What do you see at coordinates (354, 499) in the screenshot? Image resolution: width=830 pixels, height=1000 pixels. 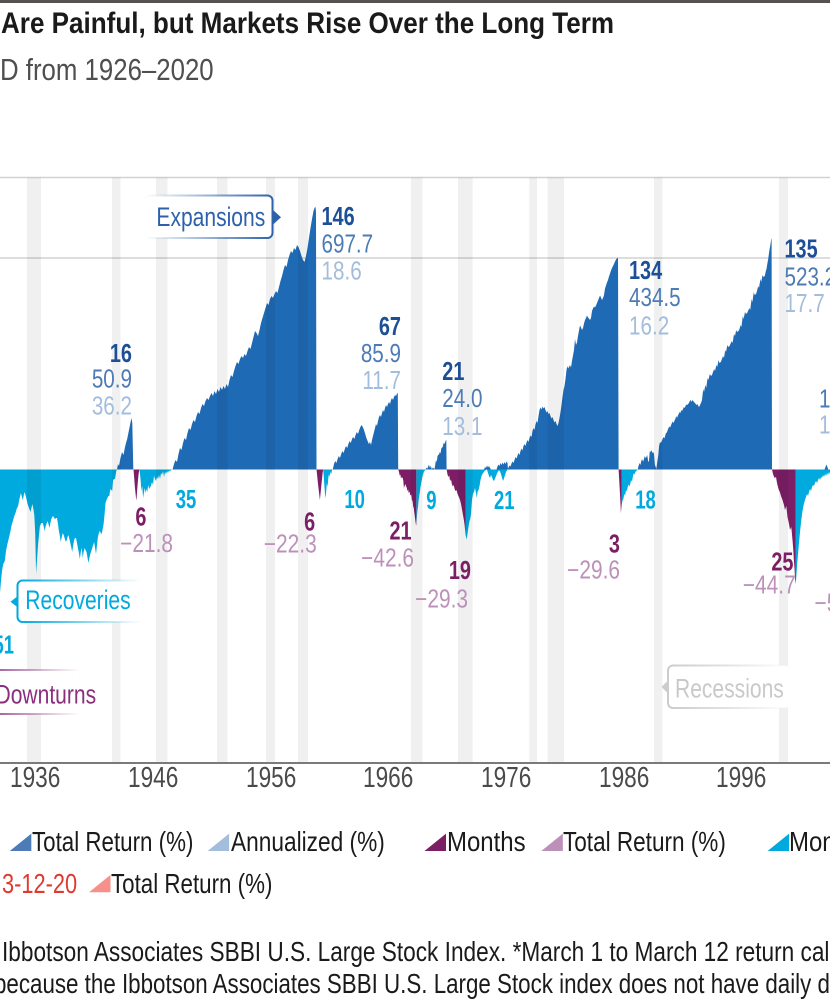 I see `svg-text: 10` at bounding box center [354, 499].